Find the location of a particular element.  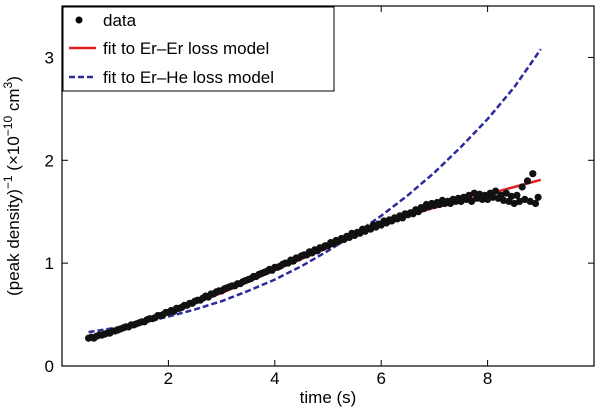

y-axis-label: (peak density)−1 (×10−10 cm3) is located at coordinates (12, 186).